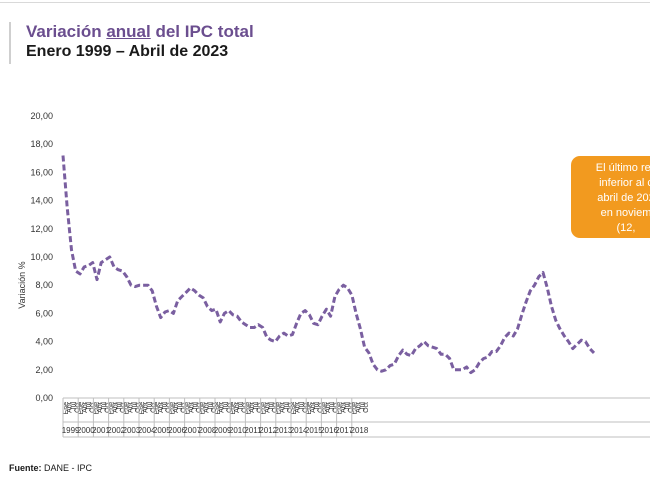 The width and height of the screenshot is (650, 487). Describe the element at coordinates (314, 430) in the screenshot. I see `x-year-label: 2015` at that location.